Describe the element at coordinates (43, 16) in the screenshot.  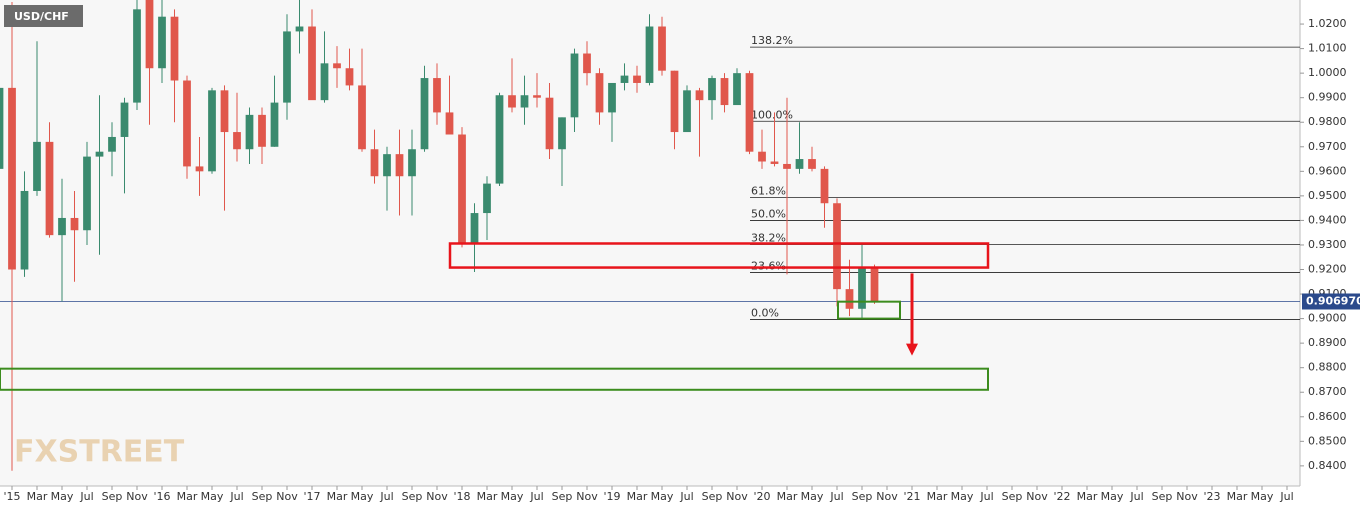
I see `title-box` at that location.